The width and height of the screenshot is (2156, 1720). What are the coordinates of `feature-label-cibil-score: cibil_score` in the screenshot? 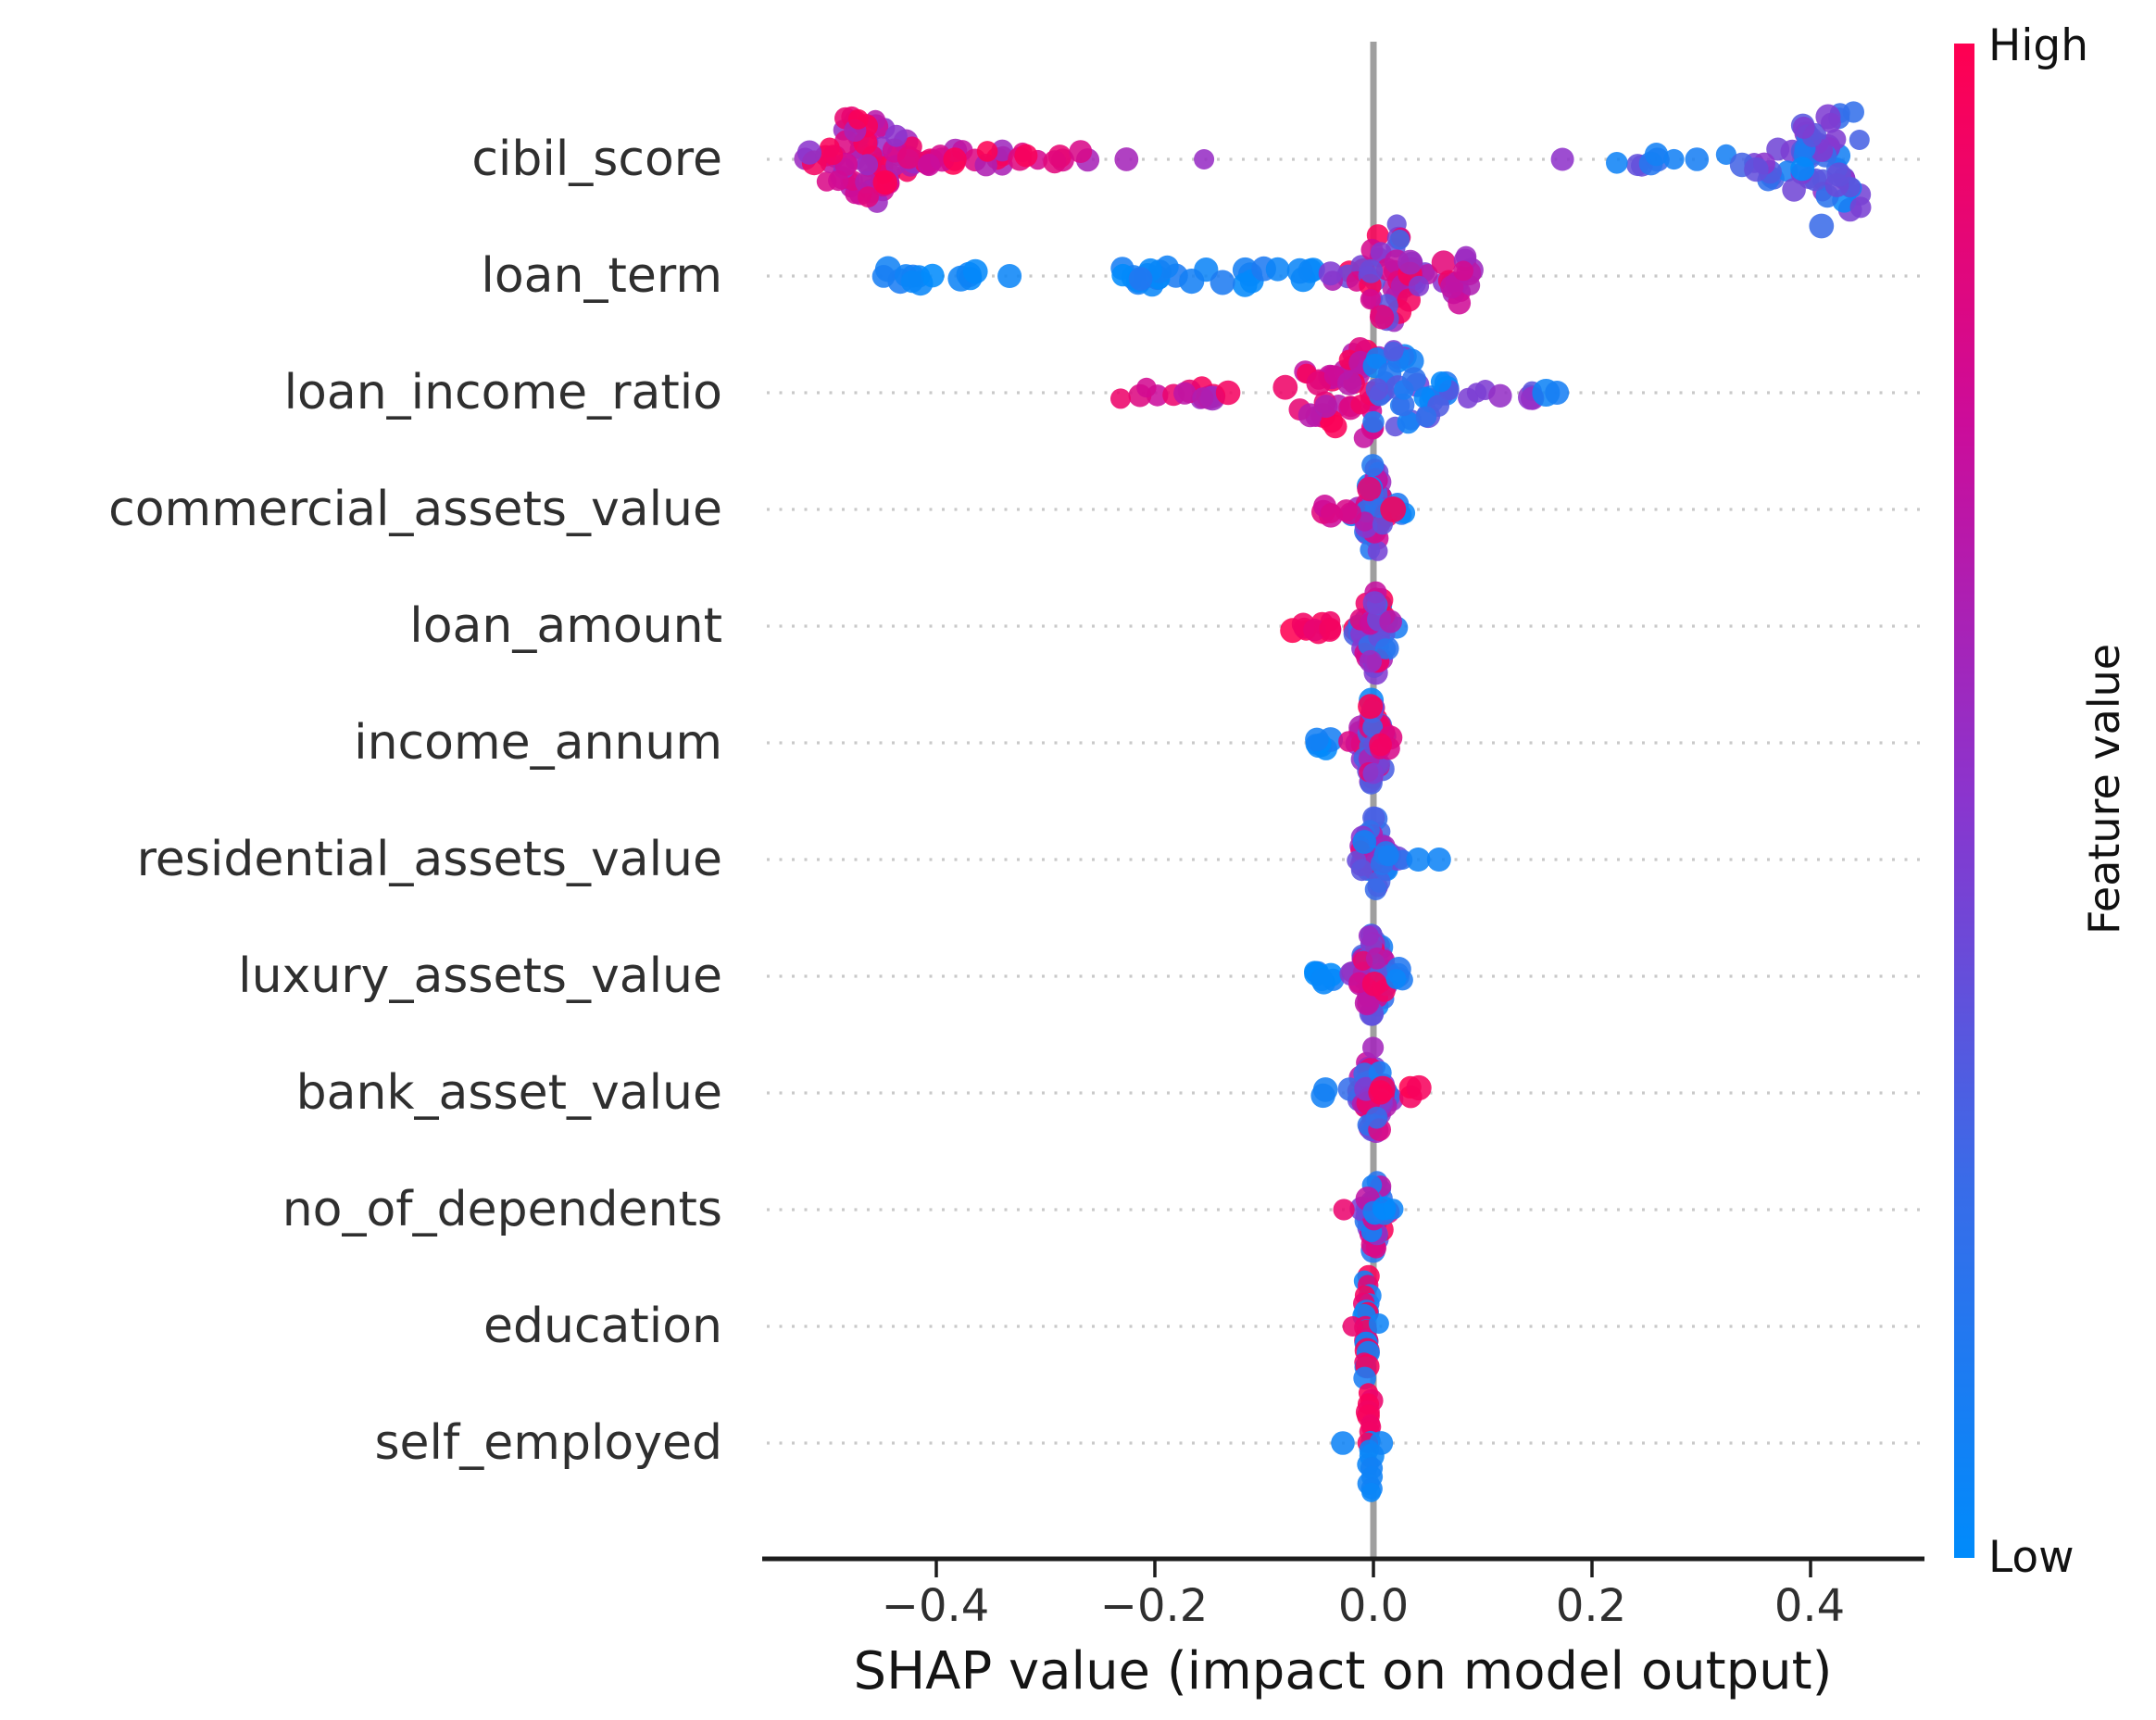 It's located at (596, 159).